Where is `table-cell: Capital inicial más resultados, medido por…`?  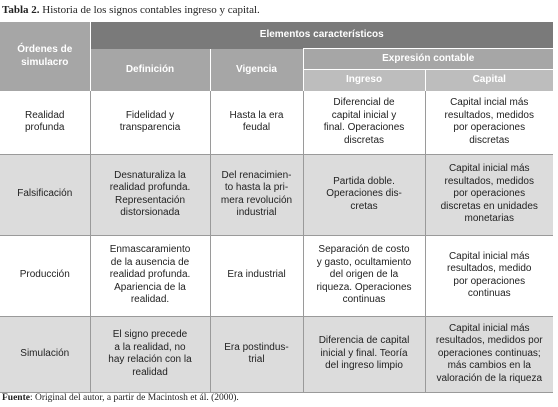
table-cell: Capital inicial más resultados, medido por… is located at coordinates (489, 275).